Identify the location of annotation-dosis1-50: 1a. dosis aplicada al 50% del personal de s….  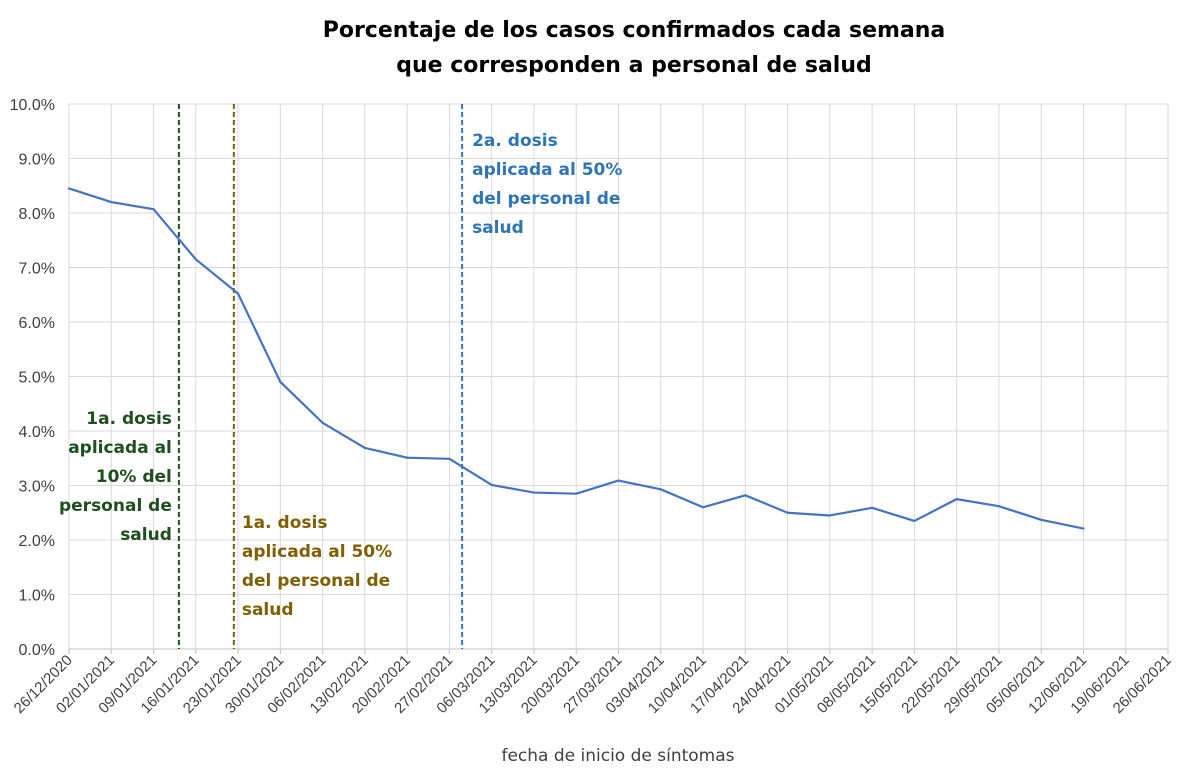
(317, 566).